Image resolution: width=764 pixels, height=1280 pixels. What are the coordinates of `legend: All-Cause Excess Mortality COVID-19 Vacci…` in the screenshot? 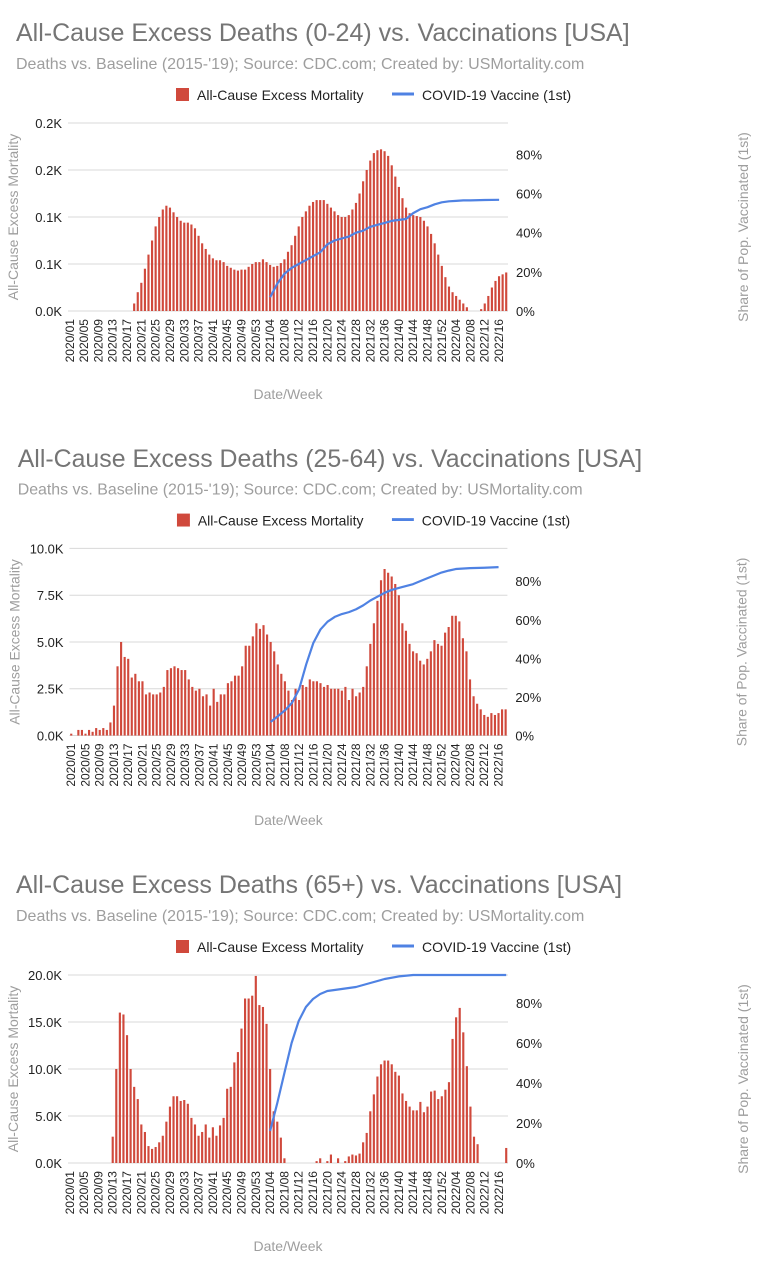 It's located at (373, 521).